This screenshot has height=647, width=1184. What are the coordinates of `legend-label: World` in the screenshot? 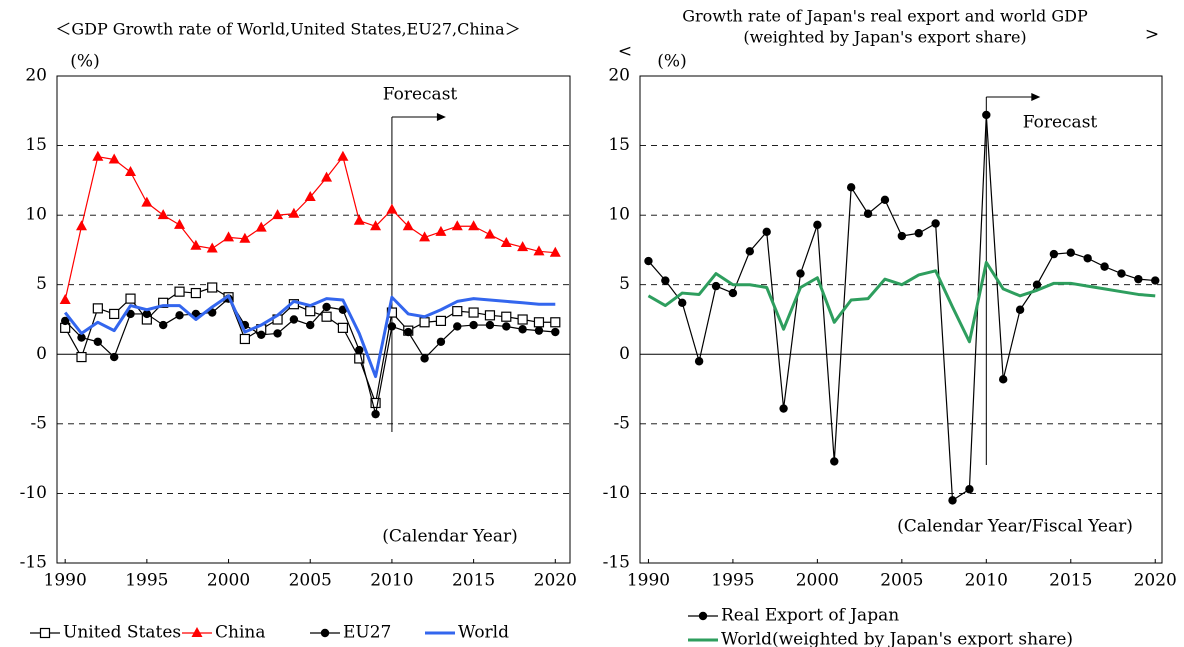 It's located at (483, 633).